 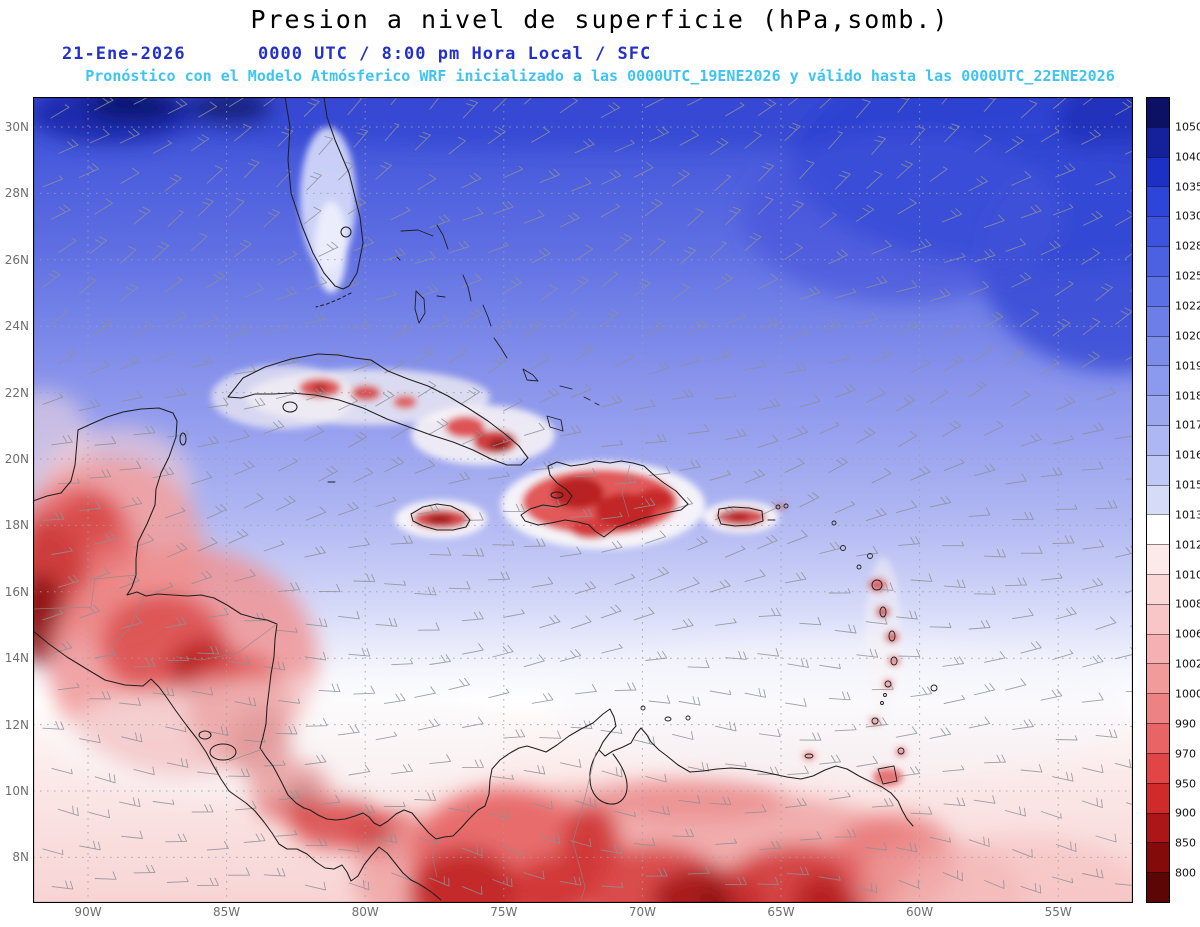 What do you see at coordinates (205, 735) in the screenshot?
I see `lake-managua` at bounding box center [205, 735].